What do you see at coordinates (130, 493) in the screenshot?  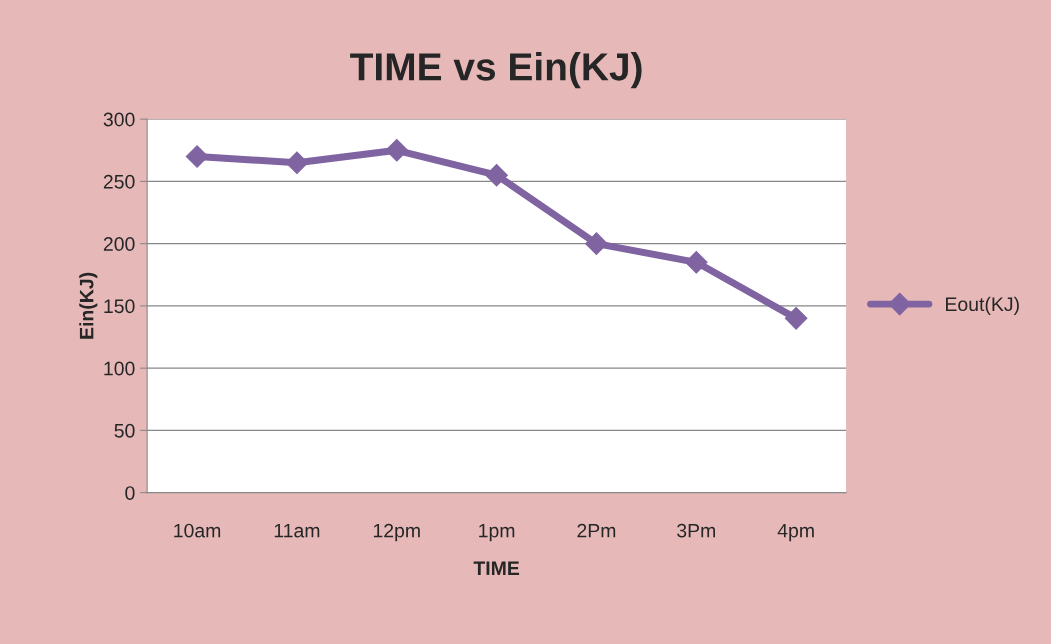 I see `y-tick-label: 0` at bounding box center [130, 493].